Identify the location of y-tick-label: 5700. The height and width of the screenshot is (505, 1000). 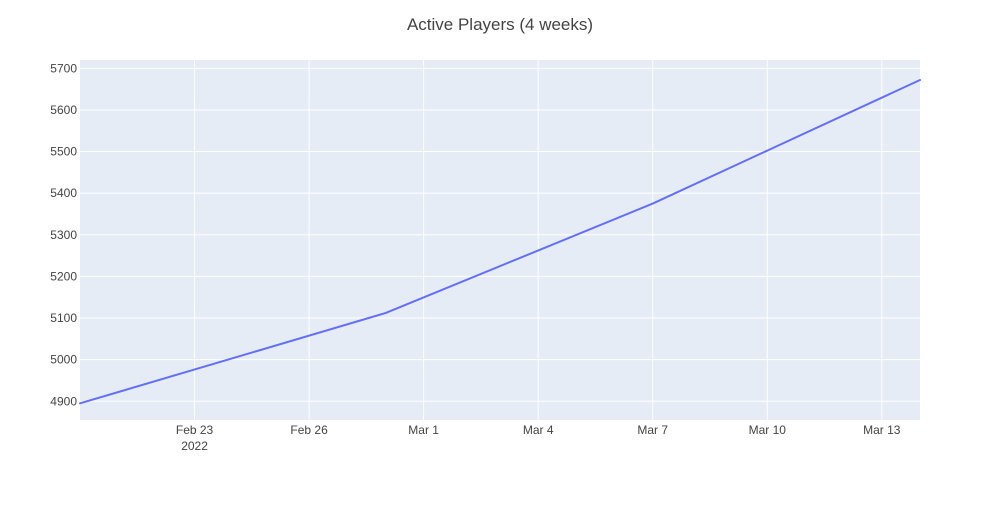
(63, 68).